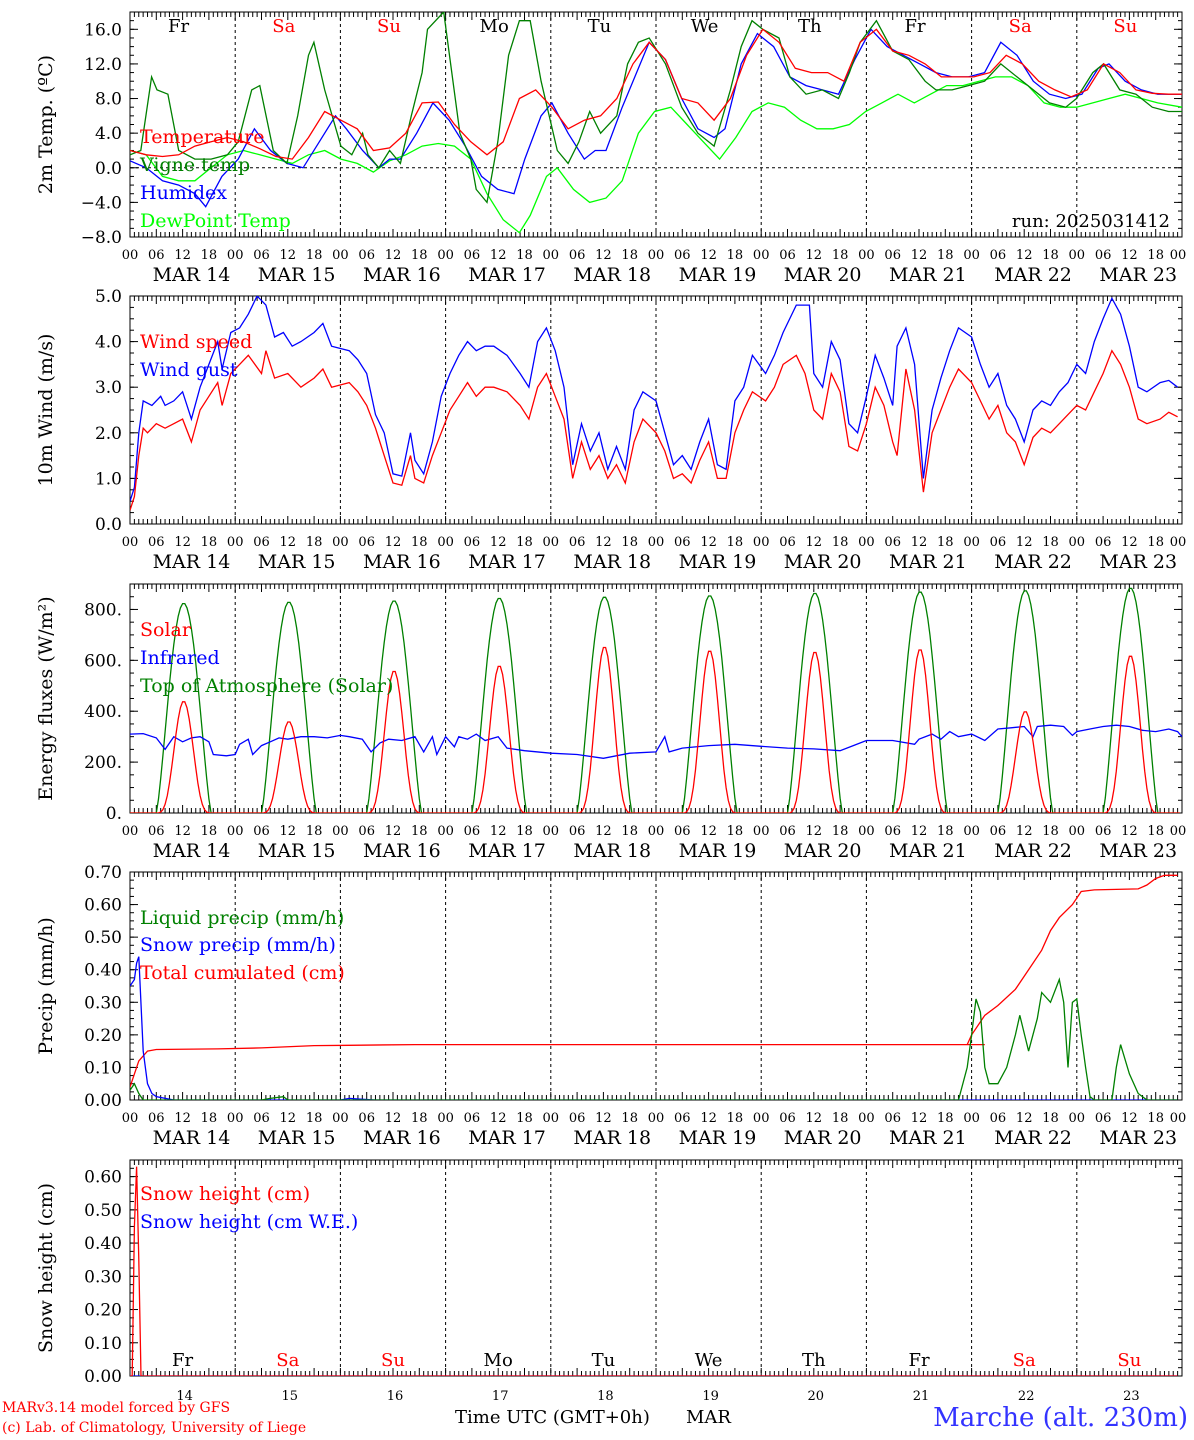 This screenshot has height=1440, width=1194. Describe the element at coordinates (103, 712) in the screenshot. I see `y-tick-label: 400.` at that location.